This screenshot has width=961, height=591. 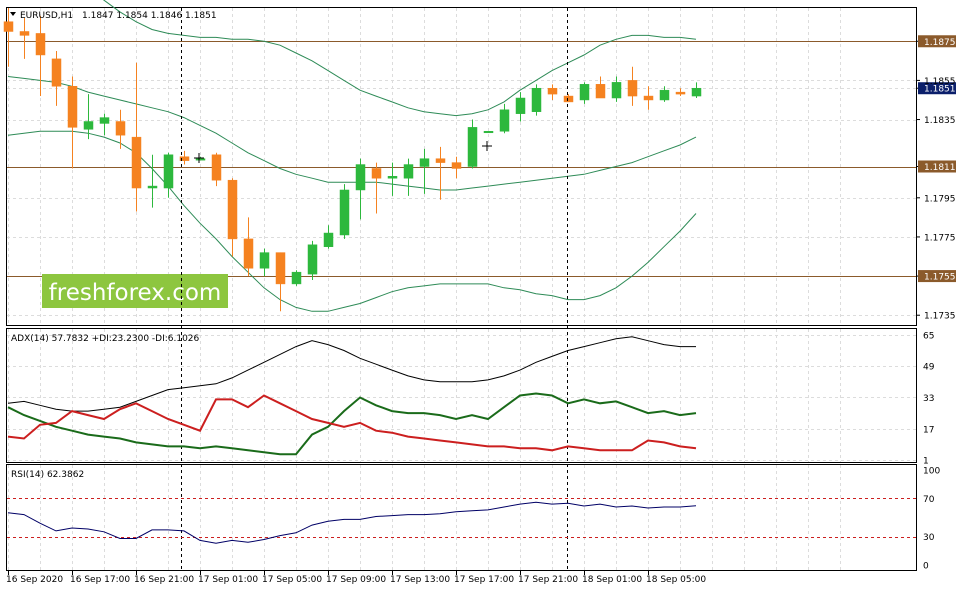 I want to click on time-tick-label: 16 Sep 17:00, so click(x=100, y=580).